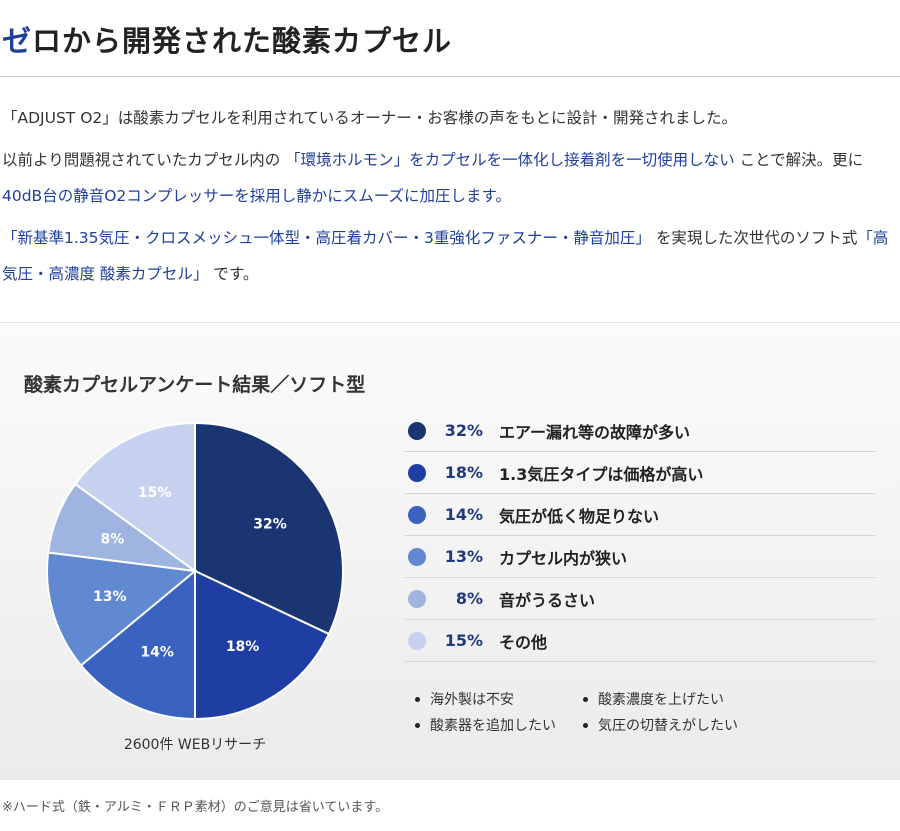 Image resolution: width=900 pixels, height=831 pixels. What do you see at coordinates (141, 160) in the screenshot?
I see `intro-p2-a: 以前より問題視されていたカプセル内の` at bounding box center [141, 160].